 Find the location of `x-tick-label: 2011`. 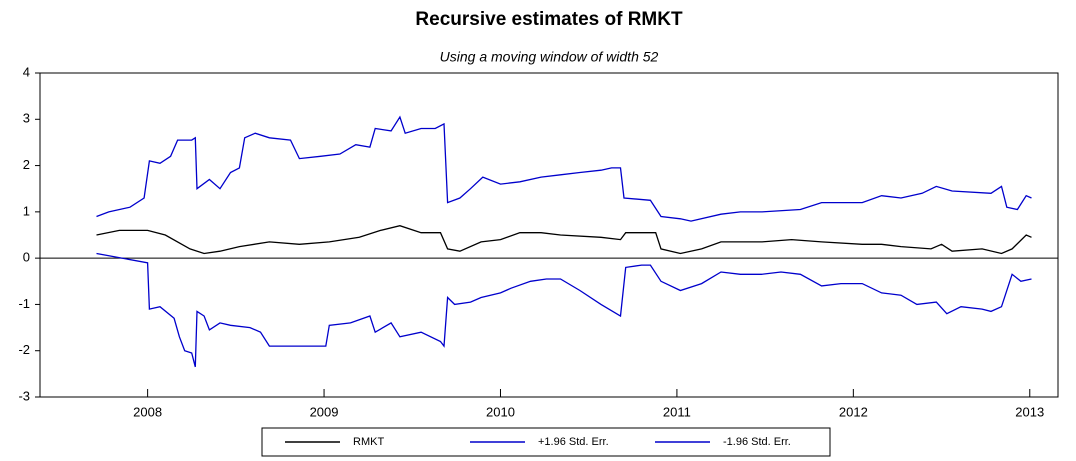

x-tick-label: 2011 is located at coordinates (677, 411).